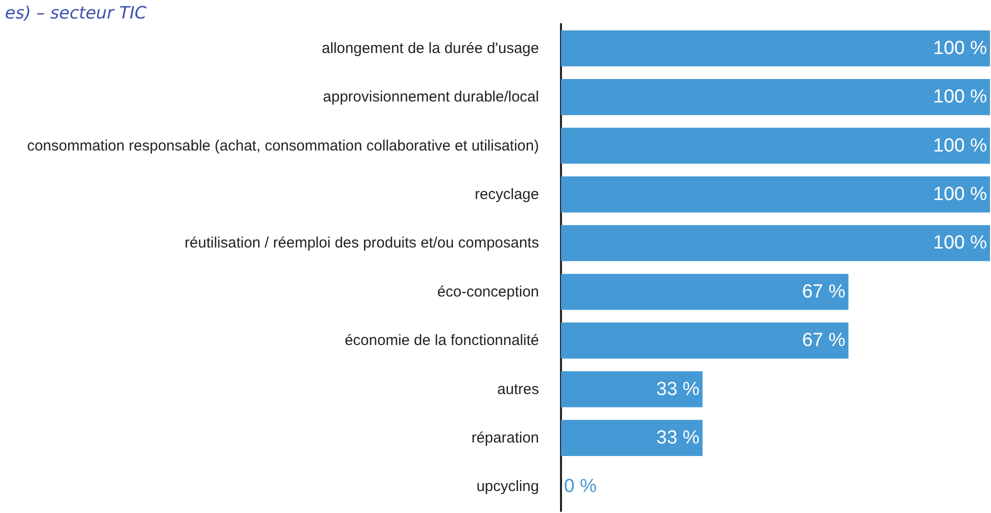 The image size is (991, 513). Describe the element at coordinates (507, 487) in the screenshot. I see `y-tick-label: upcycling` at that location.